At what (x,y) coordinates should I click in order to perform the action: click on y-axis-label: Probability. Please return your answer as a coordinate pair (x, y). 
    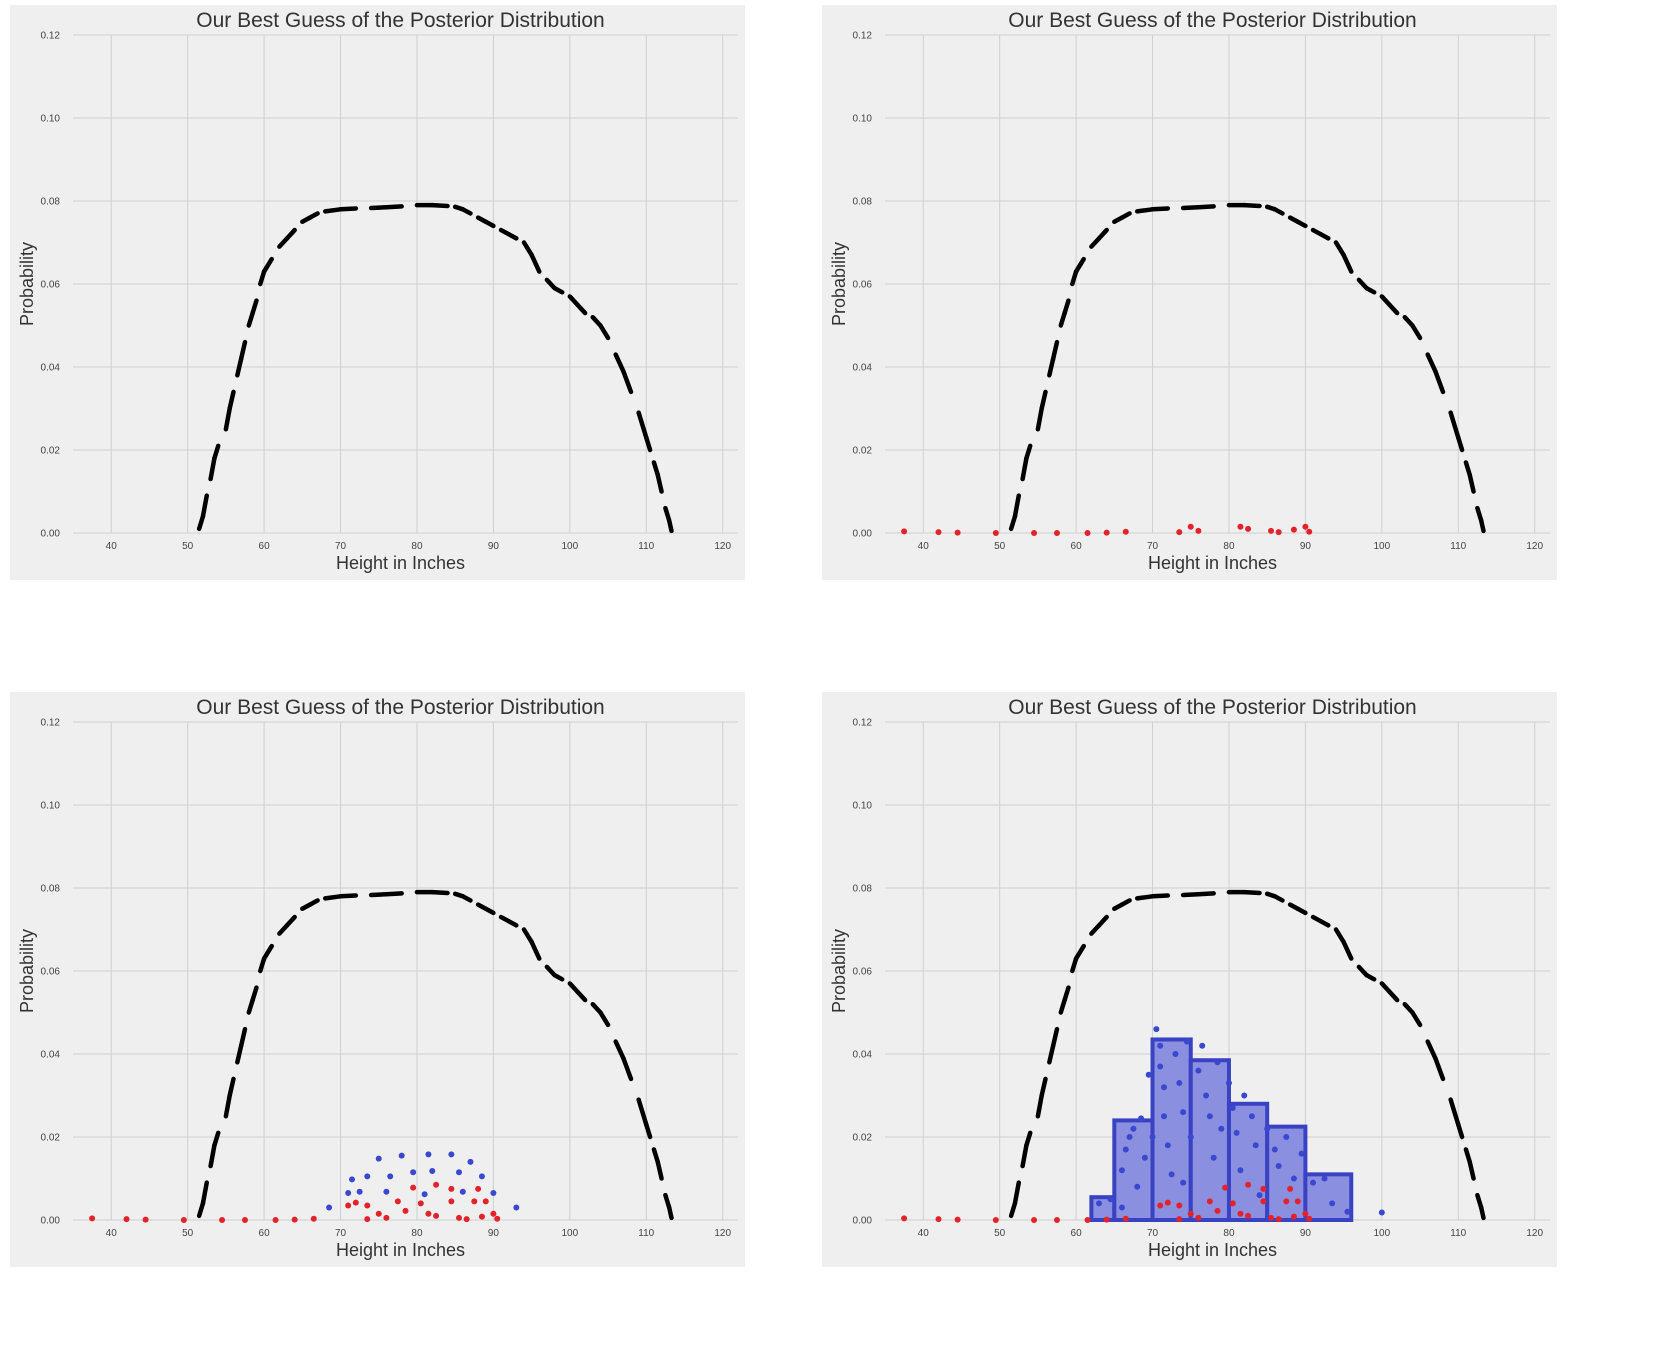
    Looking at the image, I should click on (27, 971).